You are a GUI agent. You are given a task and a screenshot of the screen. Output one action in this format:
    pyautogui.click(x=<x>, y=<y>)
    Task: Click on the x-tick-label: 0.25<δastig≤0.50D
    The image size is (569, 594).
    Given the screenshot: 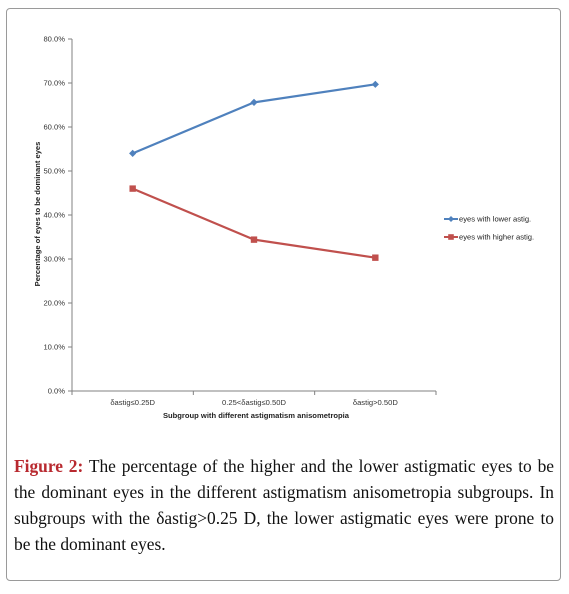 What is the action you would take?
    pyautogui.click(x=254, y=402)
    